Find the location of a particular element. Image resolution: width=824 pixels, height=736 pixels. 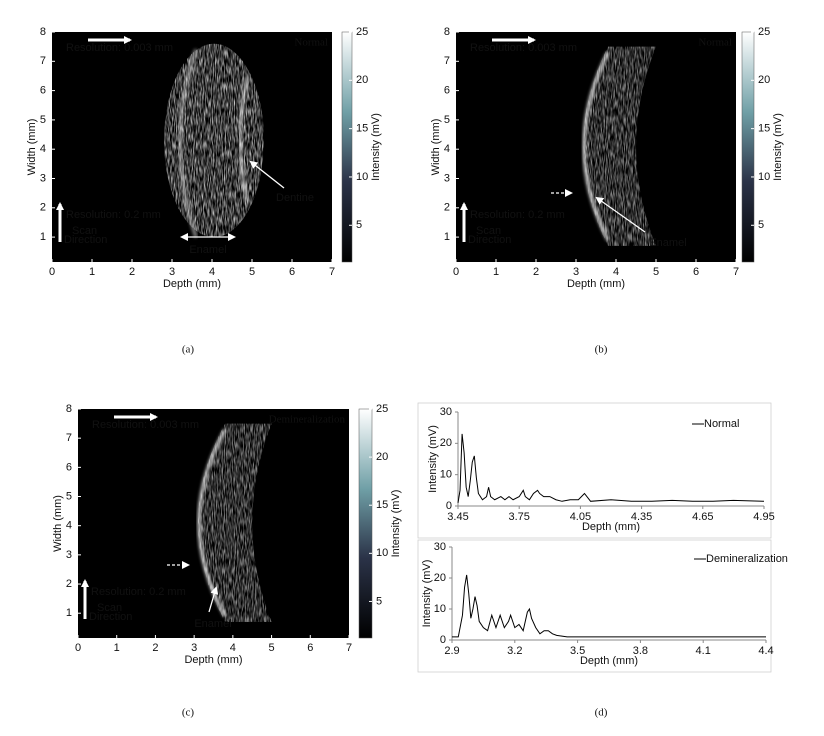

y-tick-label: 4 is located at coordinates (69, 526).